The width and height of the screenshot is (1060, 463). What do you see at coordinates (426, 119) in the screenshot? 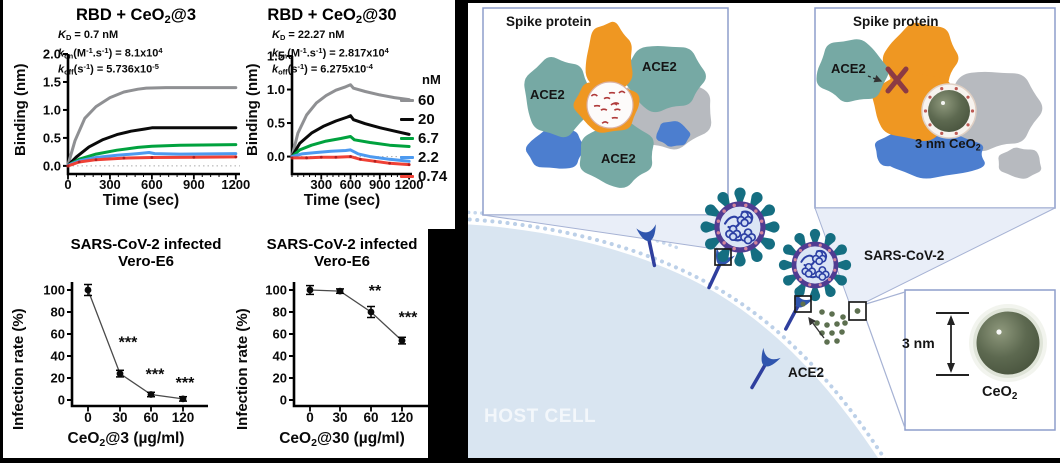
I see `legend-entry-label: 20` at bounding box center [426, 119].